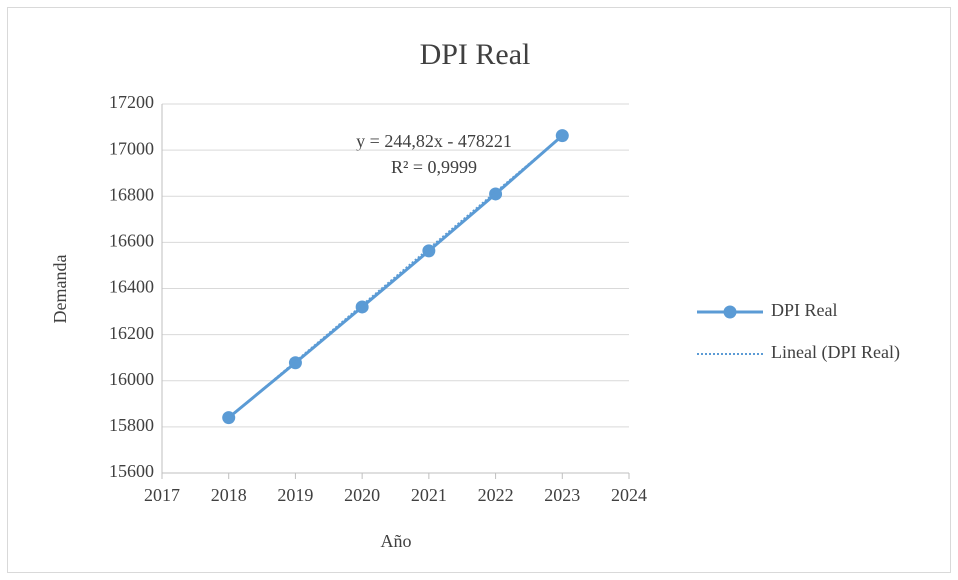  What do you see at coordinates (131, 379) in the screenshot?
I see `y-tick-label: 16000` at bounding box center [131, 379].